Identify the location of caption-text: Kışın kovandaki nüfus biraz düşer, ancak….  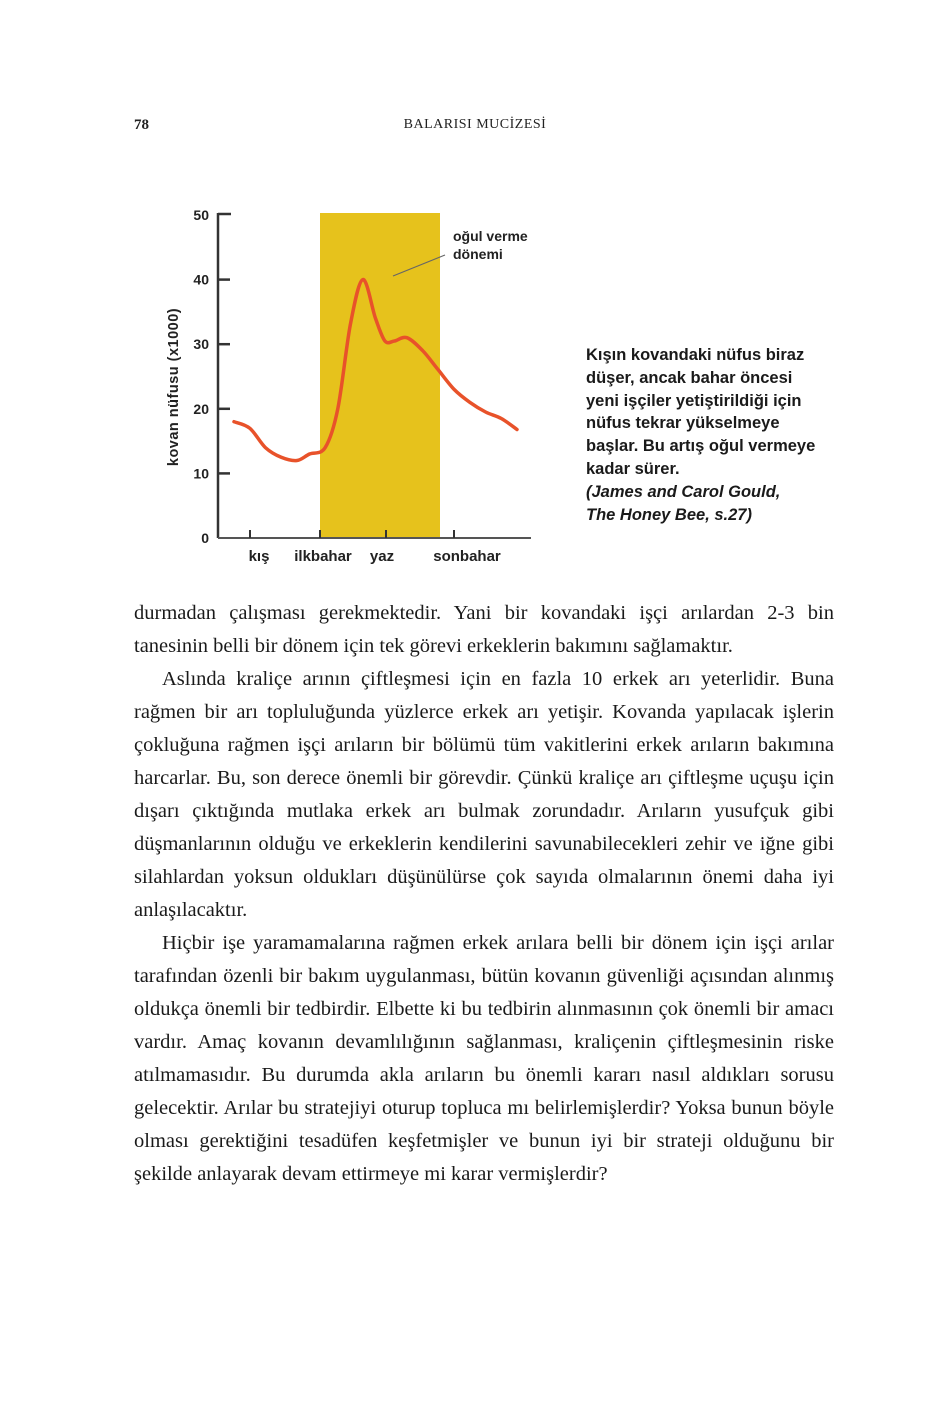
(701, 412).